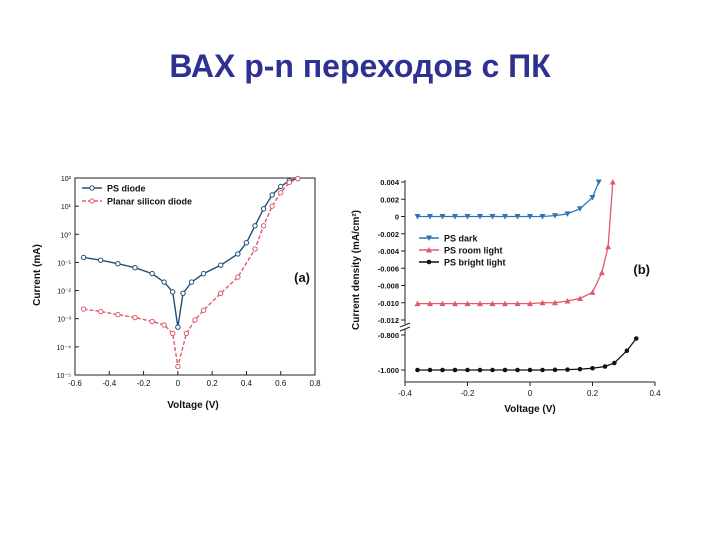 The width and height of the screenshot is (720, 540). Describe the element at coordinates (397, 217) in the screenshot. I see `y-tick-label-upper-b: 0` at that location.